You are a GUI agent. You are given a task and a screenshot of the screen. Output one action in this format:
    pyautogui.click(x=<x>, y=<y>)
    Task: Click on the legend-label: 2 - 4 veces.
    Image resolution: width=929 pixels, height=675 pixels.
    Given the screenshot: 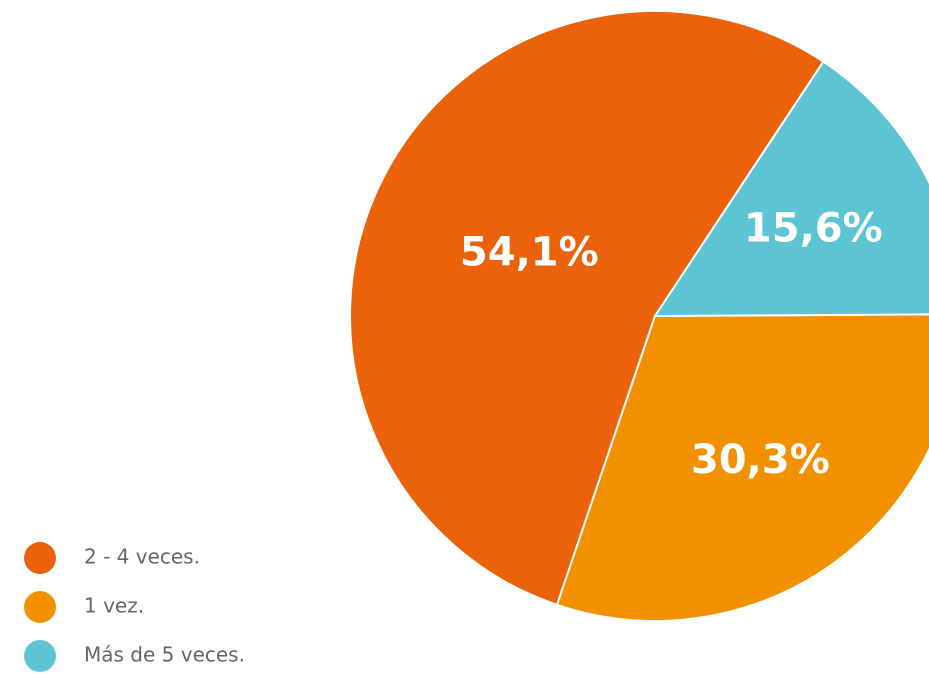 What is the action you would take?
    pyautogui.click(x=142, y=557)
    